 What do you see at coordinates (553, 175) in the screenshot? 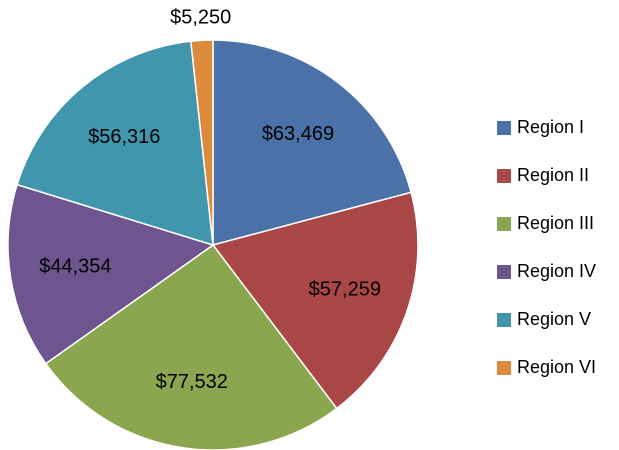
I see `legend-label: Region II` at bounding box center [553, 175].